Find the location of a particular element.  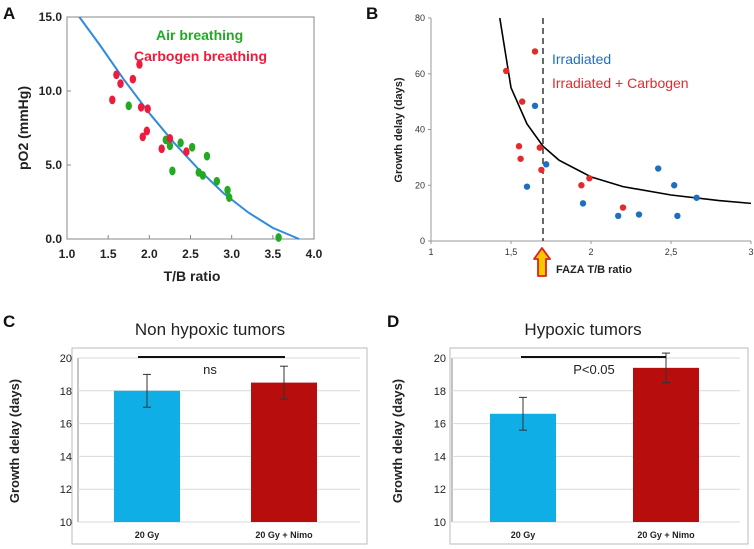

chart-b-y-tick-label: 80 is located at coordinates (420, 18).